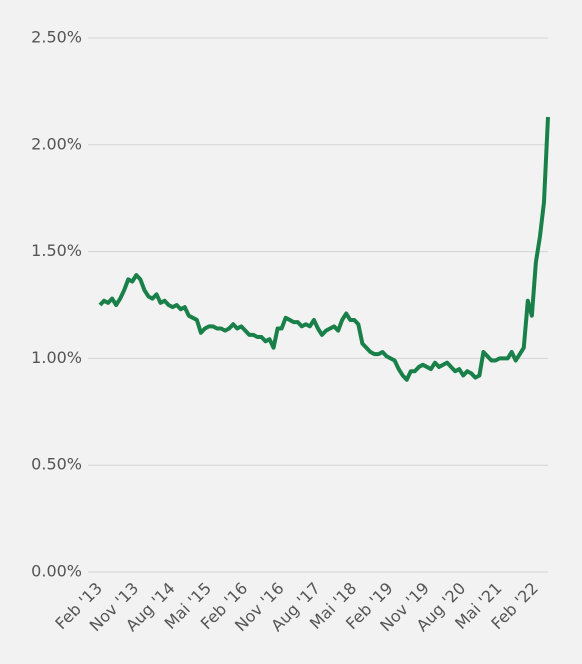 This screenshot has width=582, height=664. I want to click on y-tick-label: 0.00%, so click(56, 571).